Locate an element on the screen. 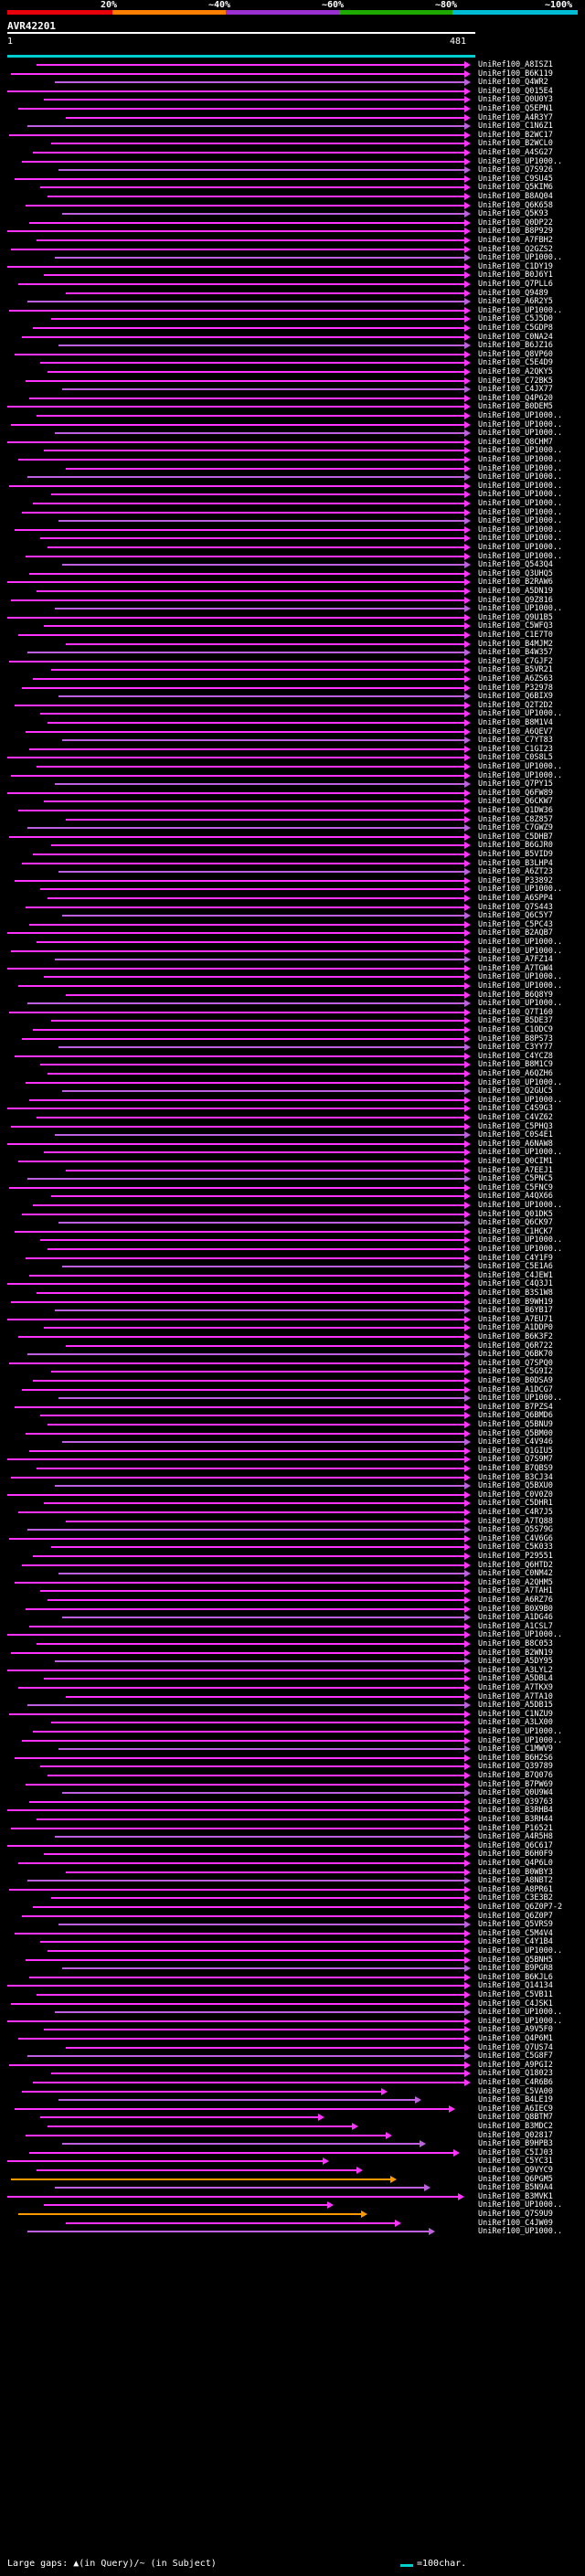 The width and height of the screenshot is (585, 2576). hit-label: UniRef100_A9V5F0 is located at coordinates (515, 2030).